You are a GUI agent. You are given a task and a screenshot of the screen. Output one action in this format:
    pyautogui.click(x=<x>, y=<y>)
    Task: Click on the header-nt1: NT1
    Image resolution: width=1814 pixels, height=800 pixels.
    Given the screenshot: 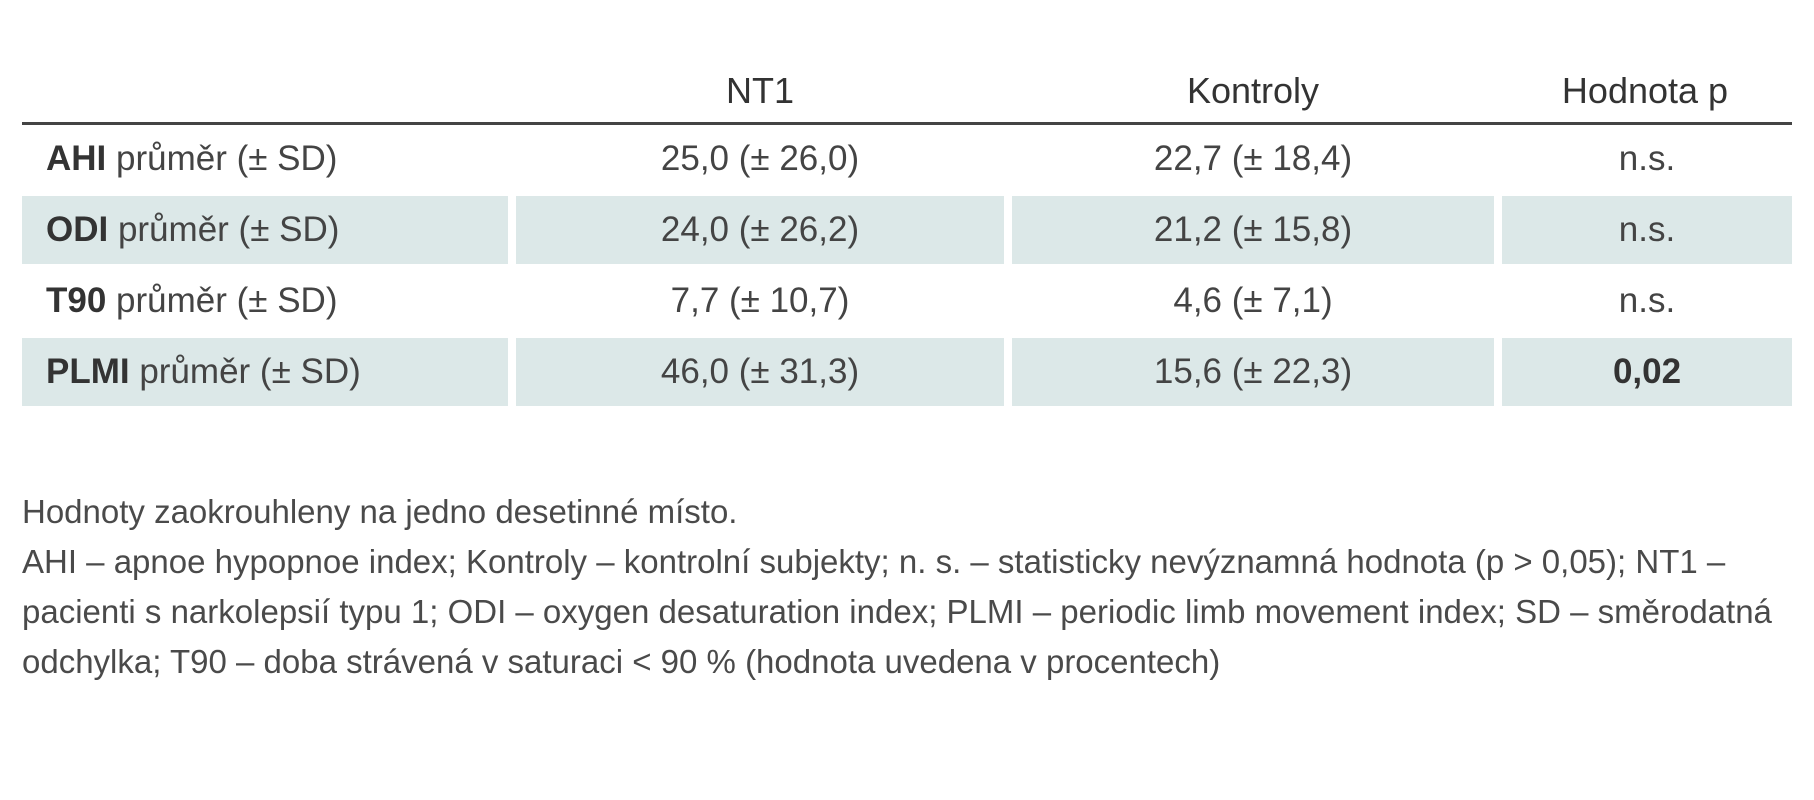 What is the action you would take?
    pyautogui.click(x=760, y=92)
    